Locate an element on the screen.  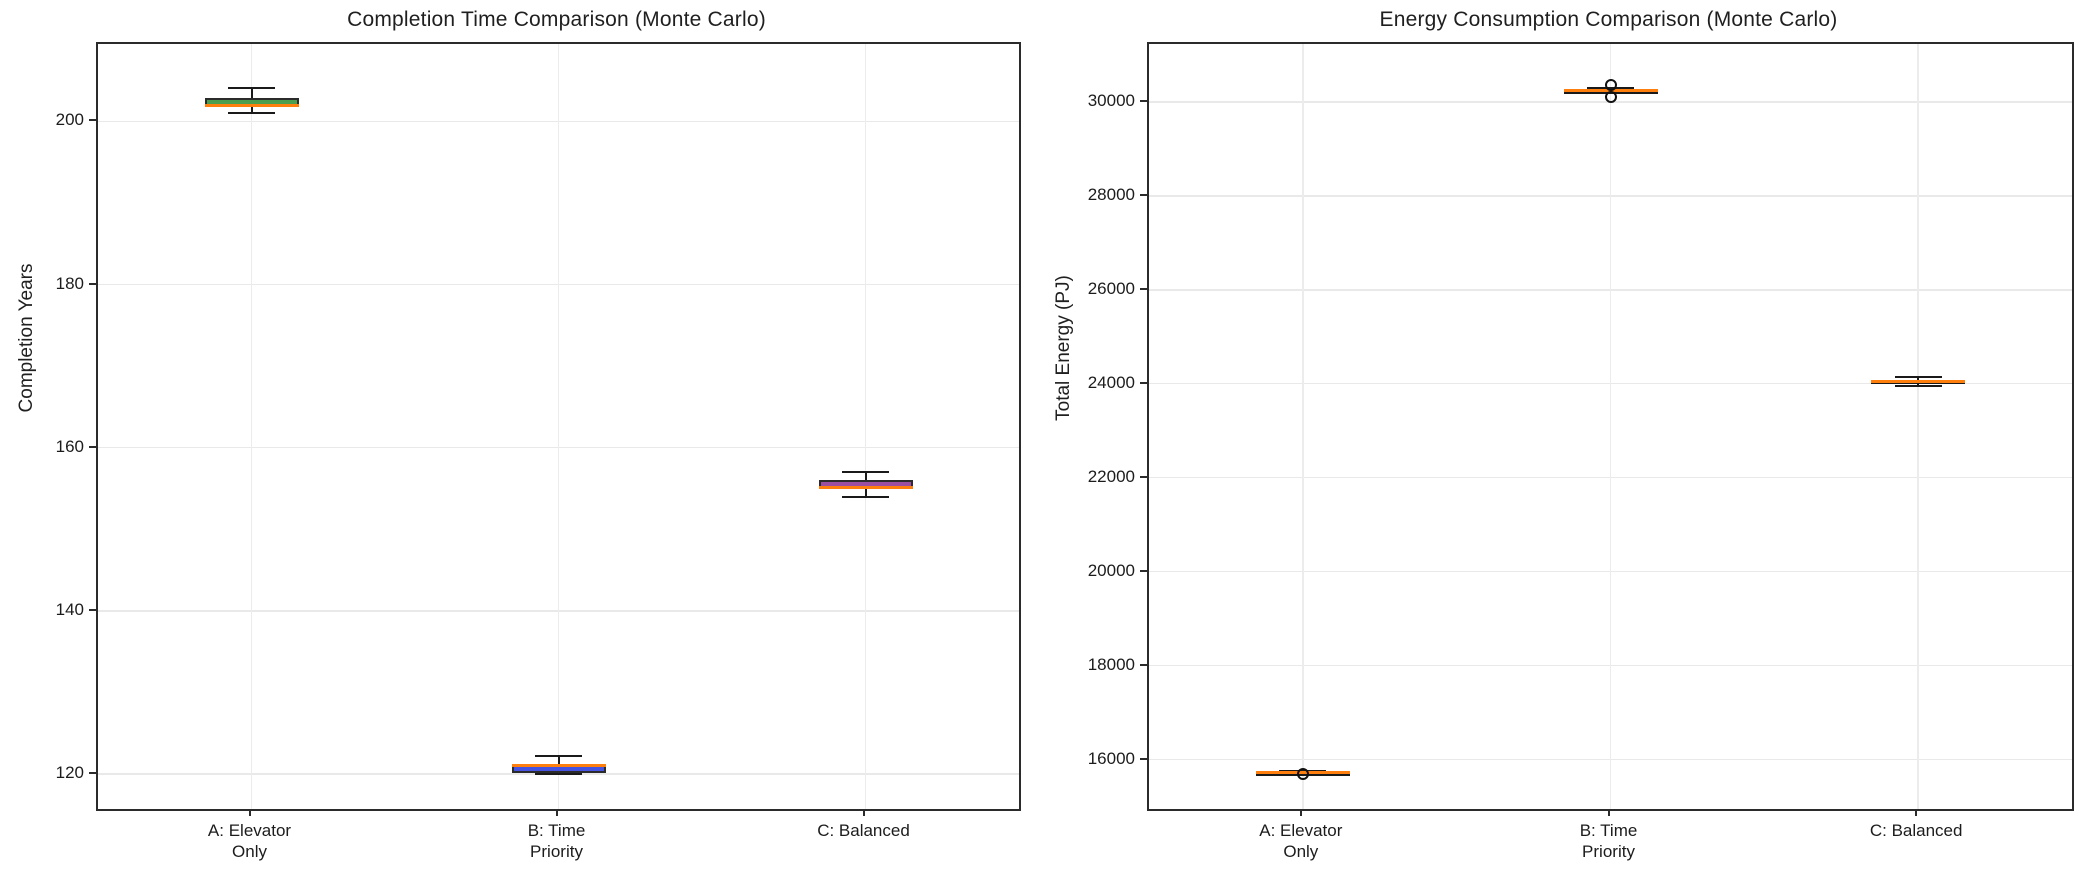
median-a-elevator-only is located at coordinates (251, 105).